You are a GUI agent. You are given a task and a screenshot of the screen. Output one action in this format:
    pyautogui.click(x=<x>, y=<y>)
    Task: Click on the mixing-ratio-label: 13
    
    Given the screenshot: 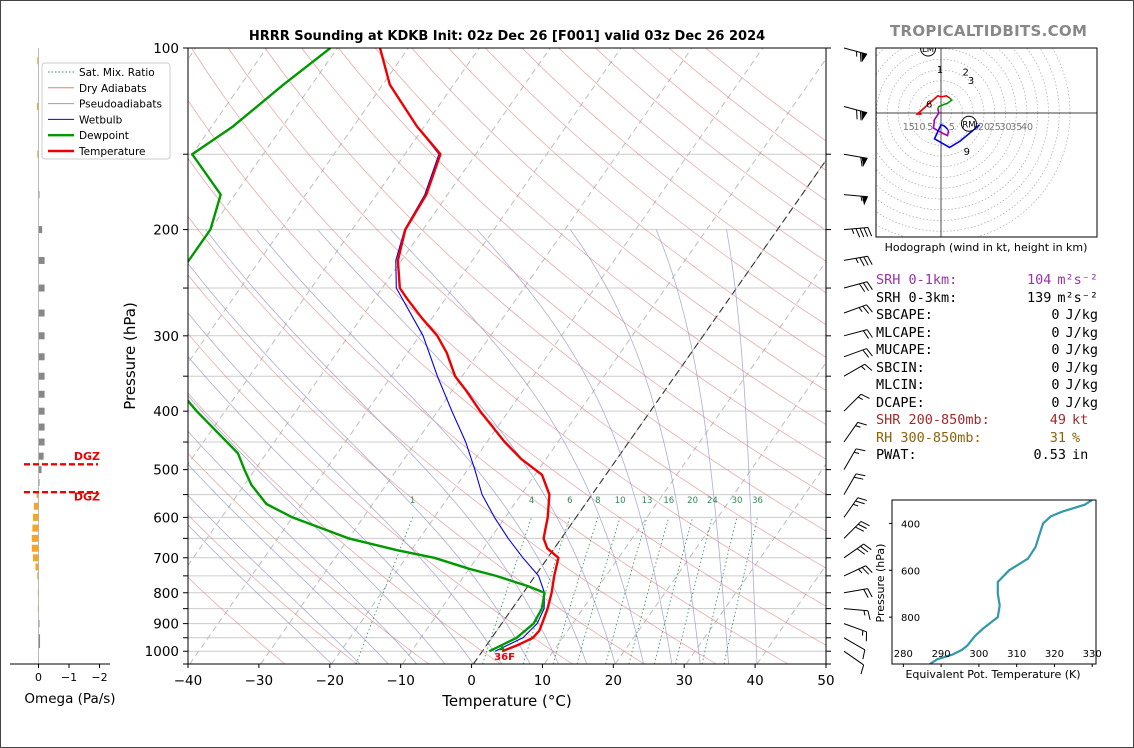 What is the action you would take?
    pyautogui.click(x=647, y=501)
    